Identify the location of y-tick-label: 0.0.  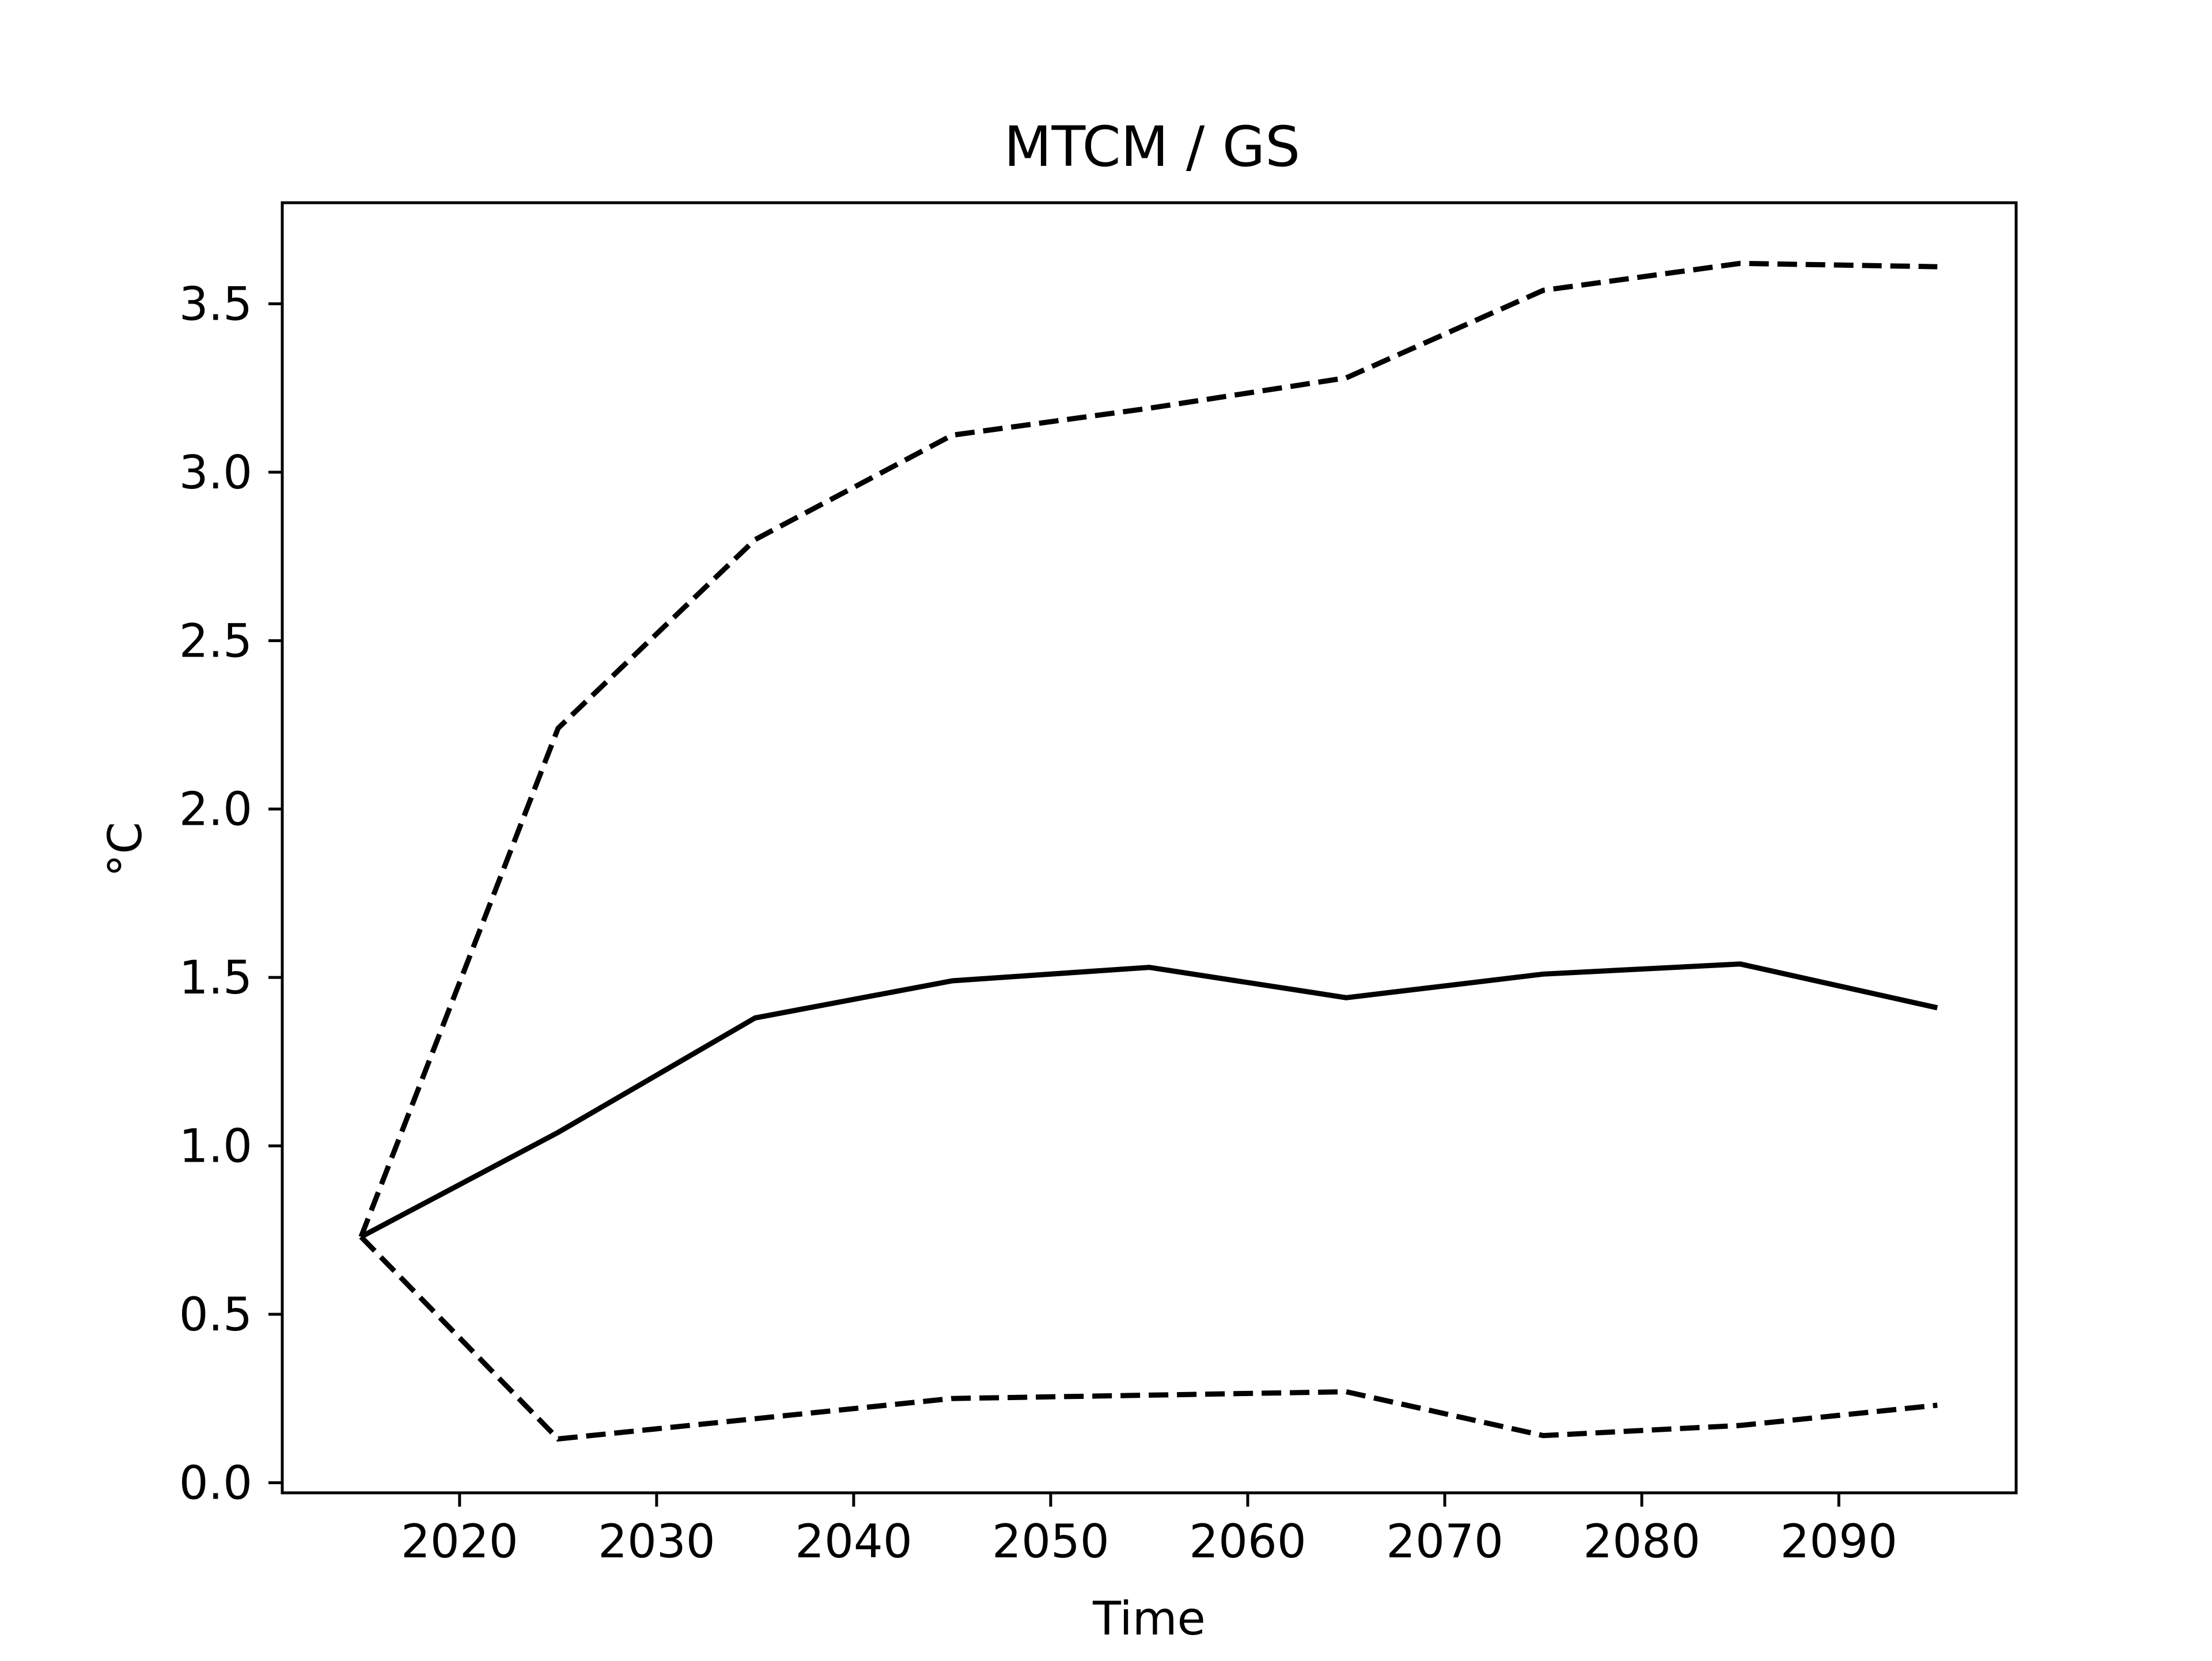
(215, 1483).